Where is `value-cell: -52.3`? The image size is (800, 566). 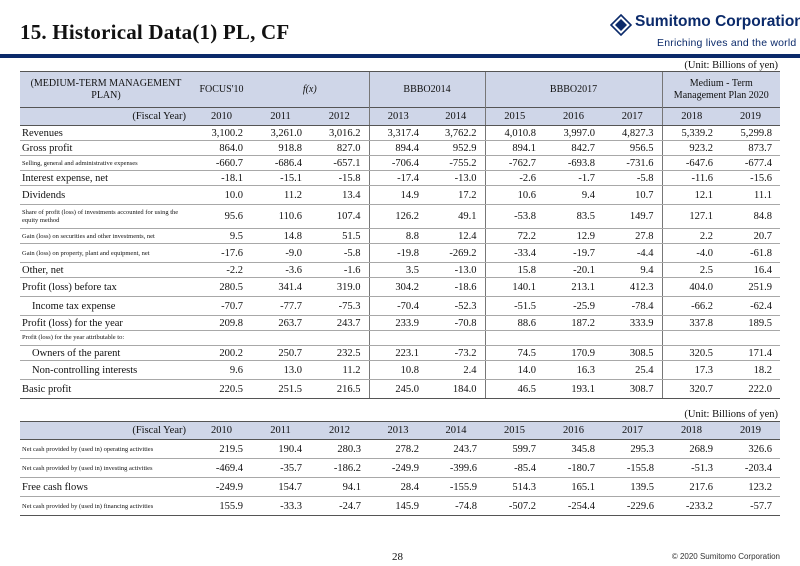 value-cell: -52.3 is located at coordinates (456, 306).